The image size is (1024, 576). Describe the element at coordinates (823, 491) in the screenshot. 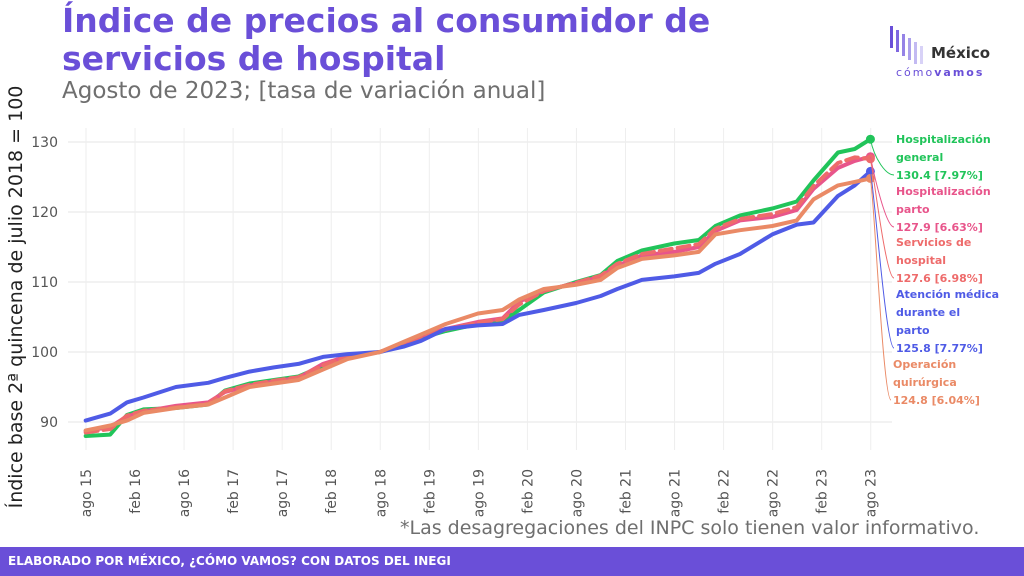

I see `x-tick-label: feb 23` at that location.